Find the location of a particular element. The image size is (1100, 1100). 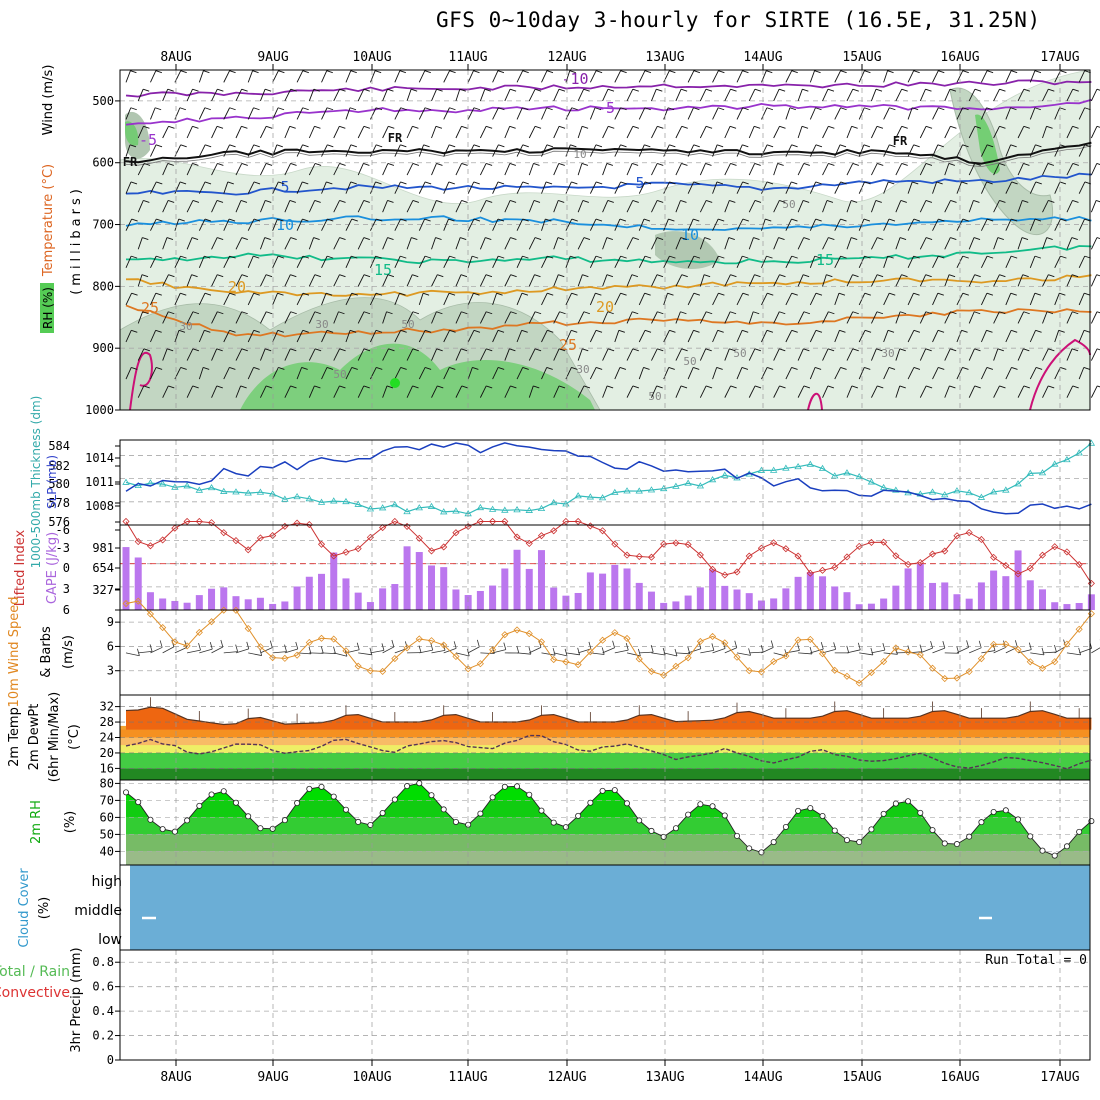

y-tick-label: 500 is located at coordinates (103, 101).